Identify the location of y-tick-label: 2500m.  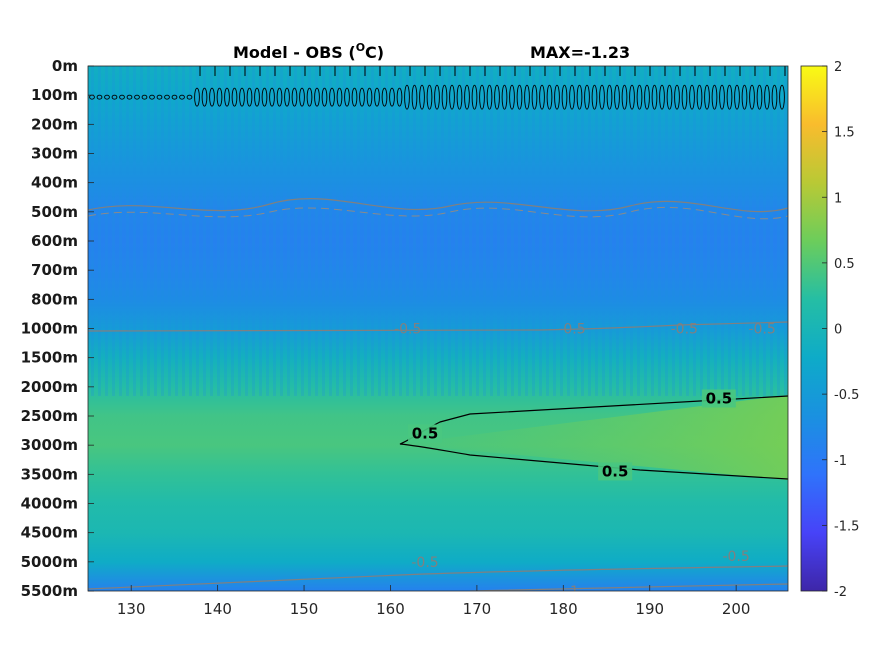
(49, 416).